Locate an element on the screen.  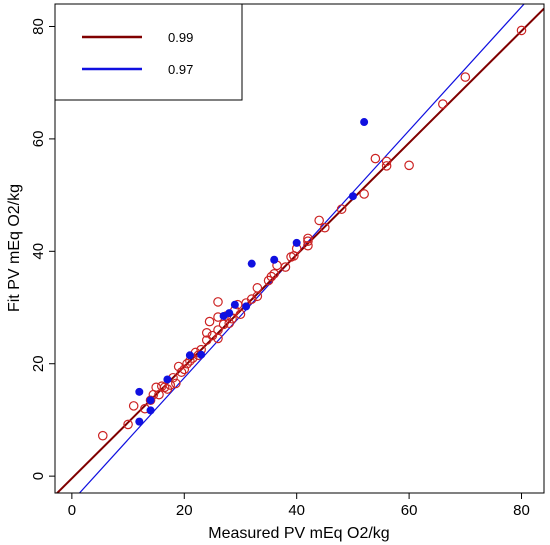
legend: 0.99 0.97 is located at coordinates (148, 52).